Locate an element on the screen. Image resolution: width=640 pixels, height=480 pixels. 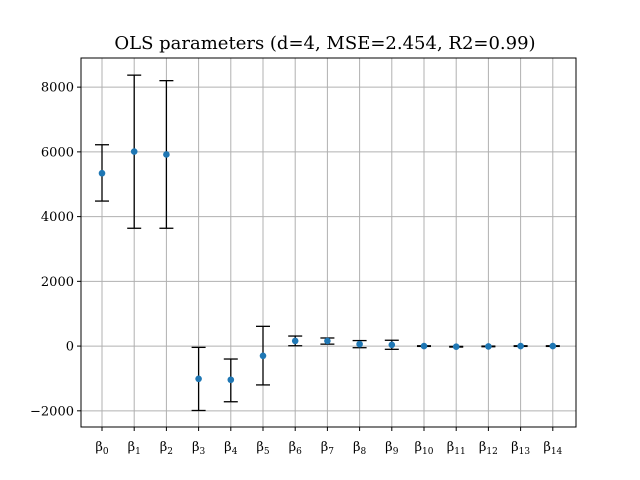
x-tick-label: β10 is located at coordinates (424, 448).